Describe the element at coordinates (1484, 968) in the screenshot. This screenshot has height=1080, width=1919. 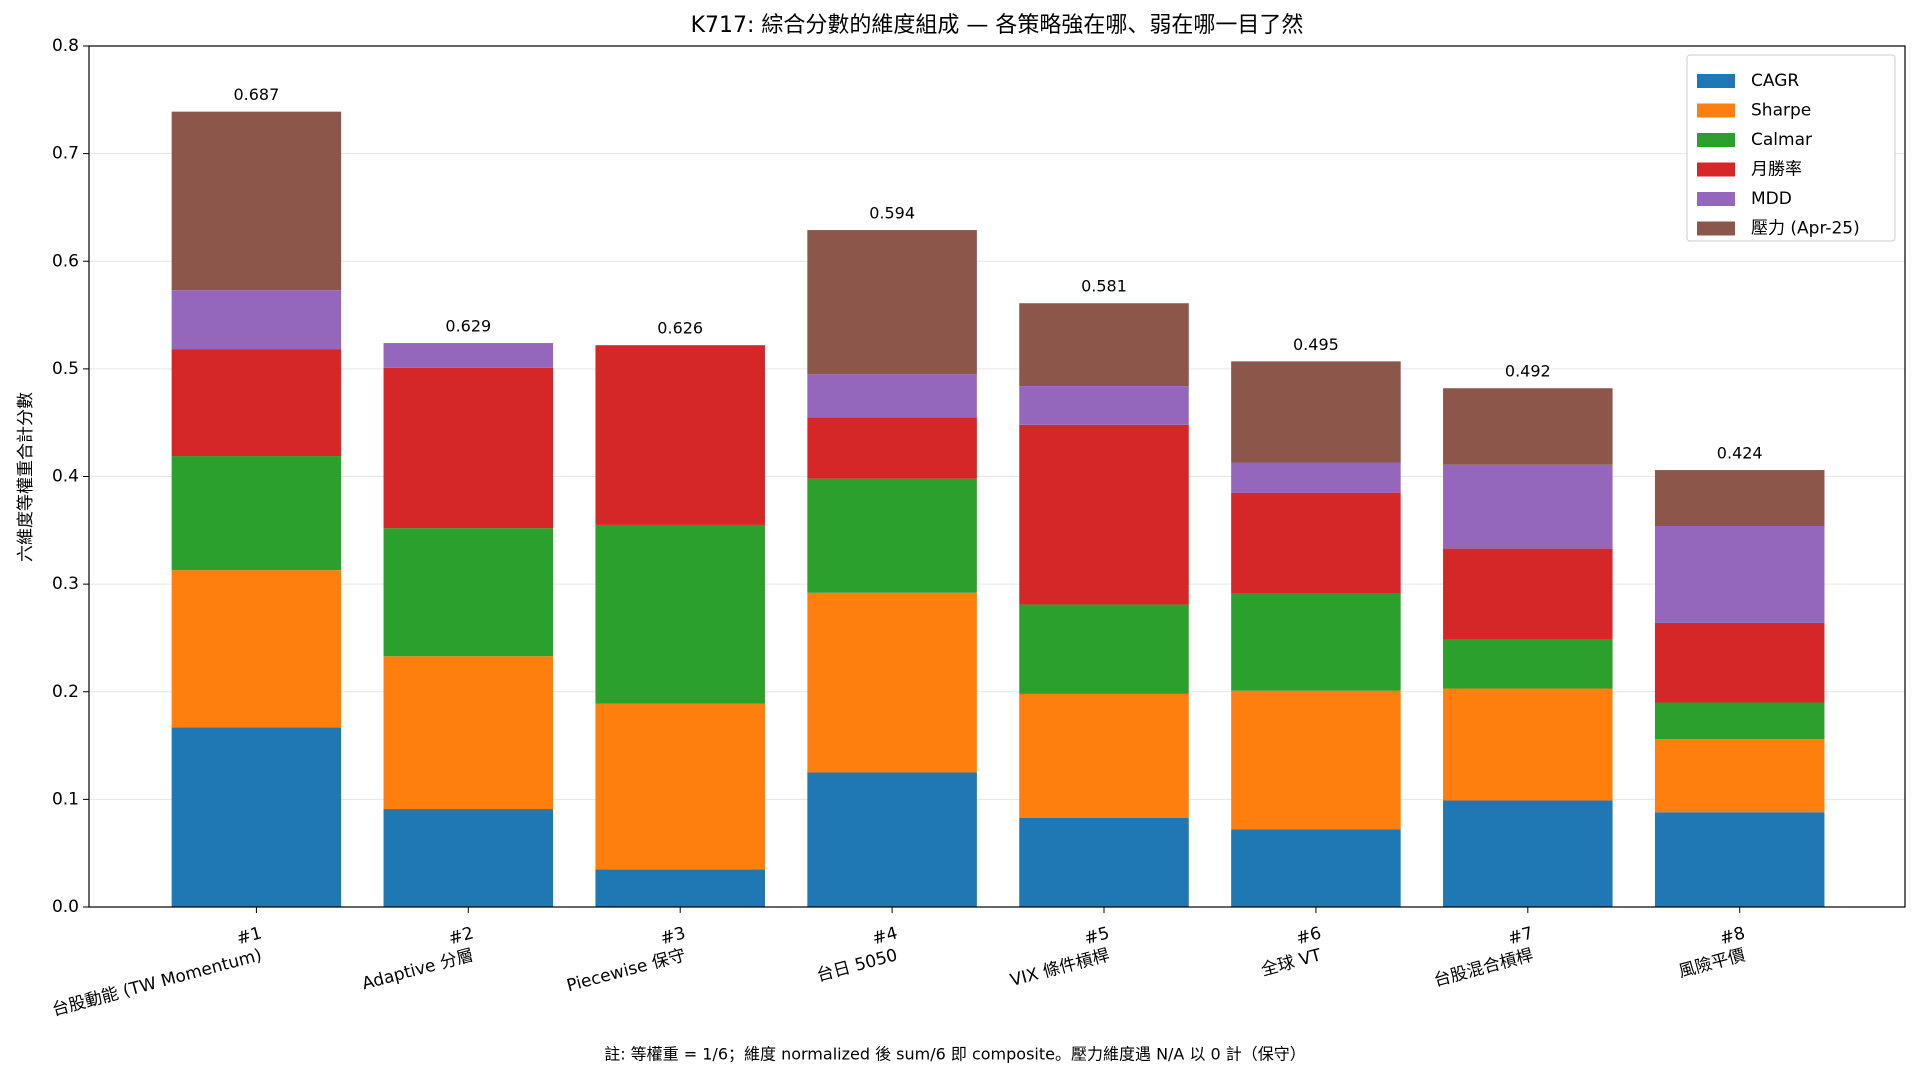
I see `x-tick-label: 台股混合槓桿` at that location.